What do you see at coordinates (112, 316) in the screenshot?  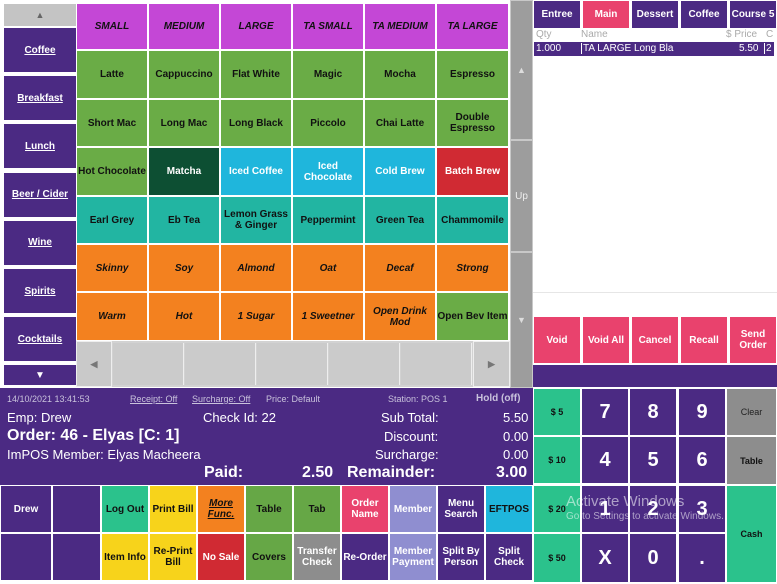 I see `item-warm-button: Warm` at bounding box center [112, 316].